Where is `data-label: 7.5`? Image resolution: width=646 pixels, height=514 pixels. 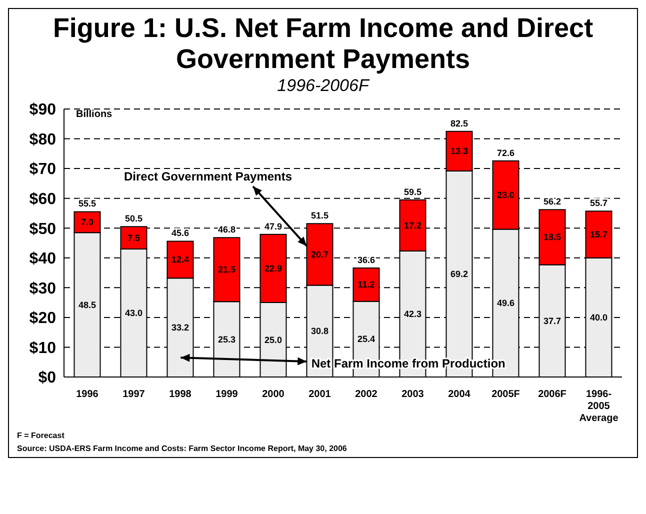
data-label: 7.5 is located at coordinates (133, 237).